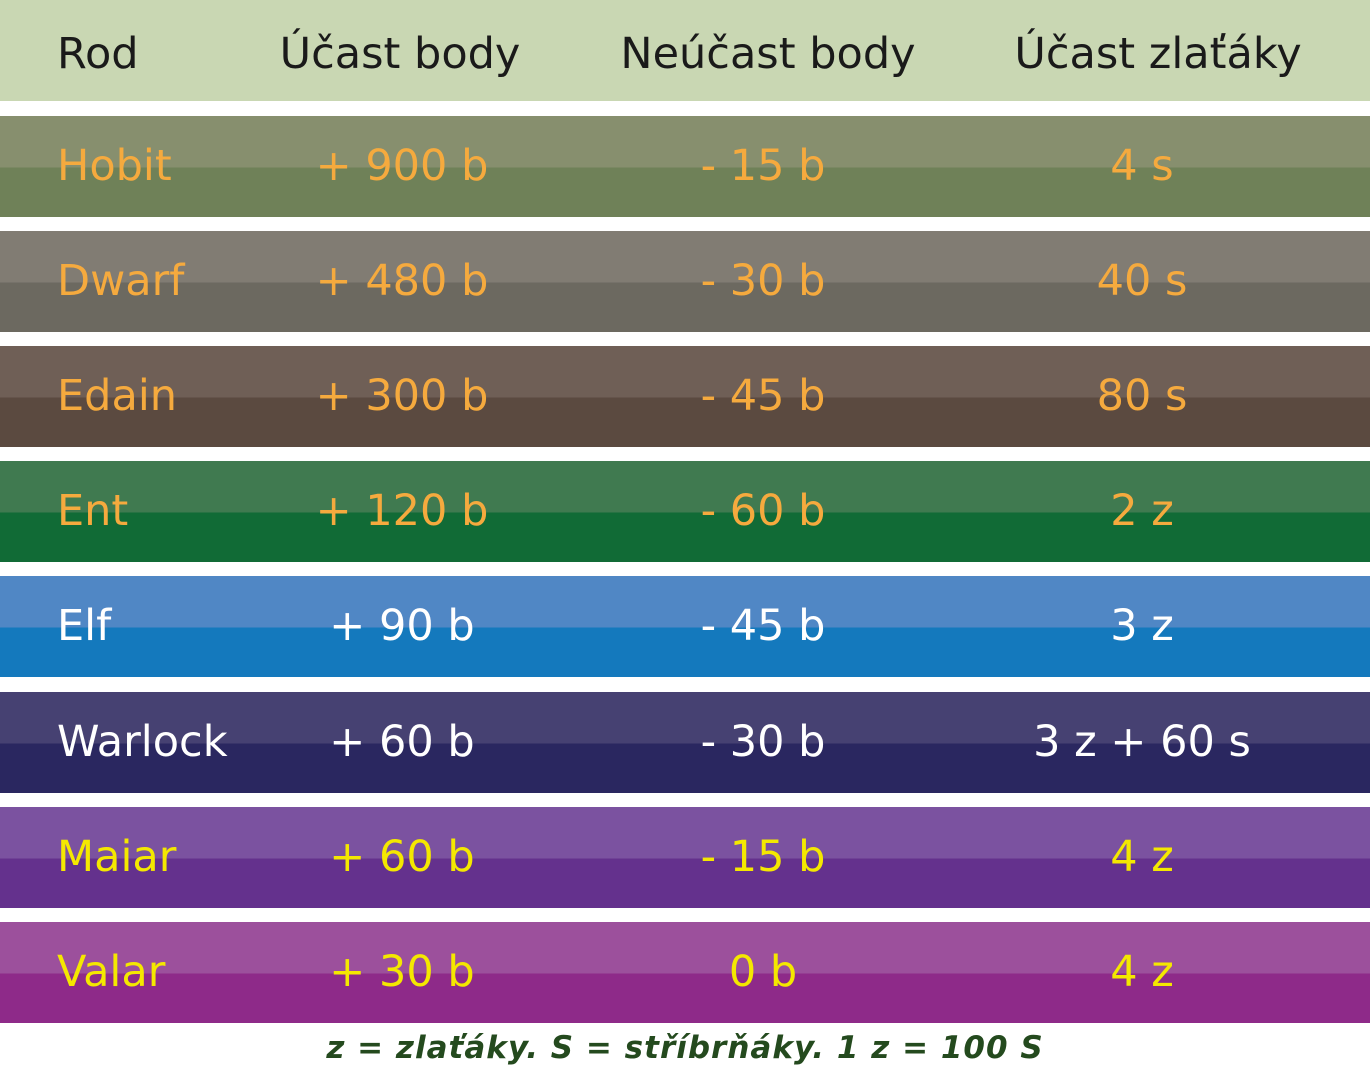  Describe the element at coordinates (1142, 396) in the screenshot. I see `table-cell: 80 s` at that location.